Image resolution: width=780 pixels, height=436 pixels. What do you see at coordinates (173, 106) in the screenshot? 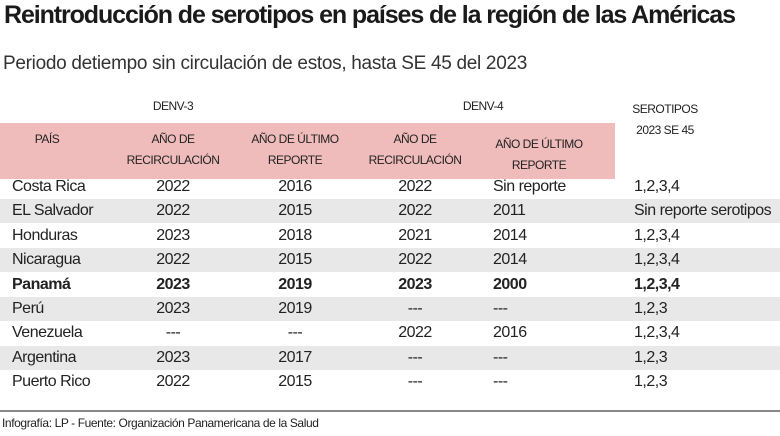
I see `group-denv3: DENV-3` at bounding box center [173, 106].